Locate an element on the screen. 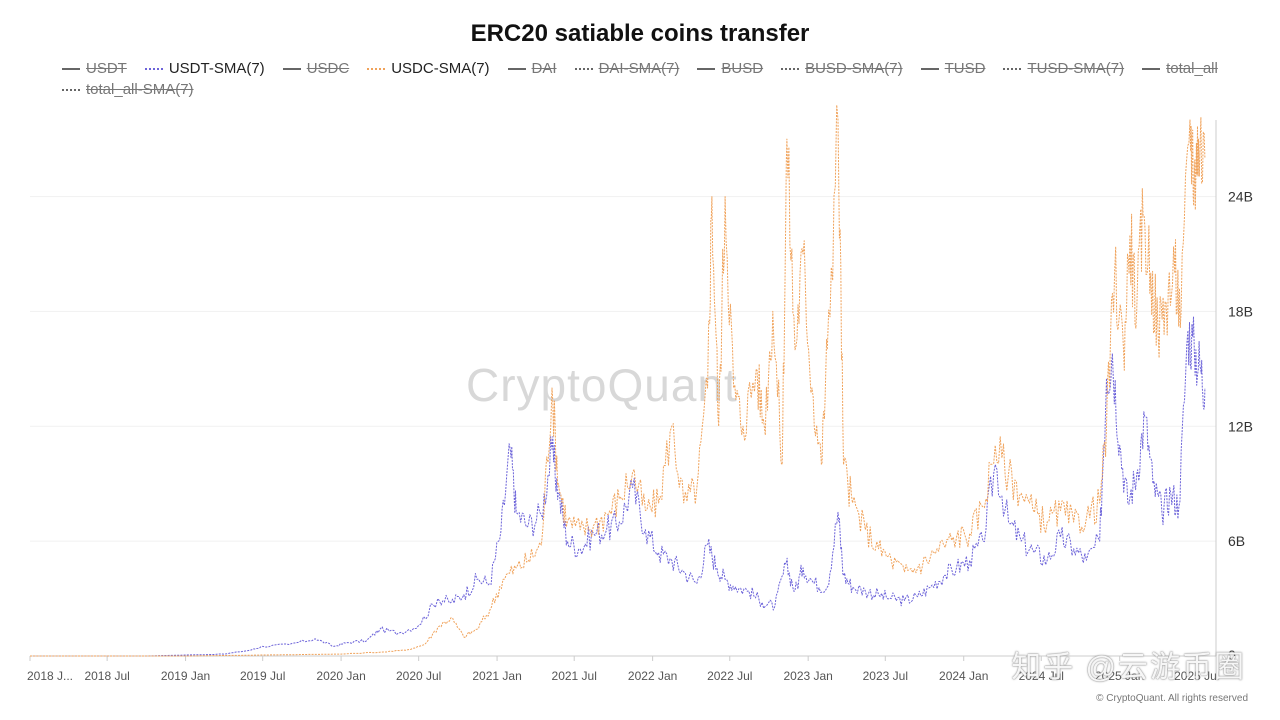  legend-label: BUSD-SMA(7) is located at coordinates (854, 68).